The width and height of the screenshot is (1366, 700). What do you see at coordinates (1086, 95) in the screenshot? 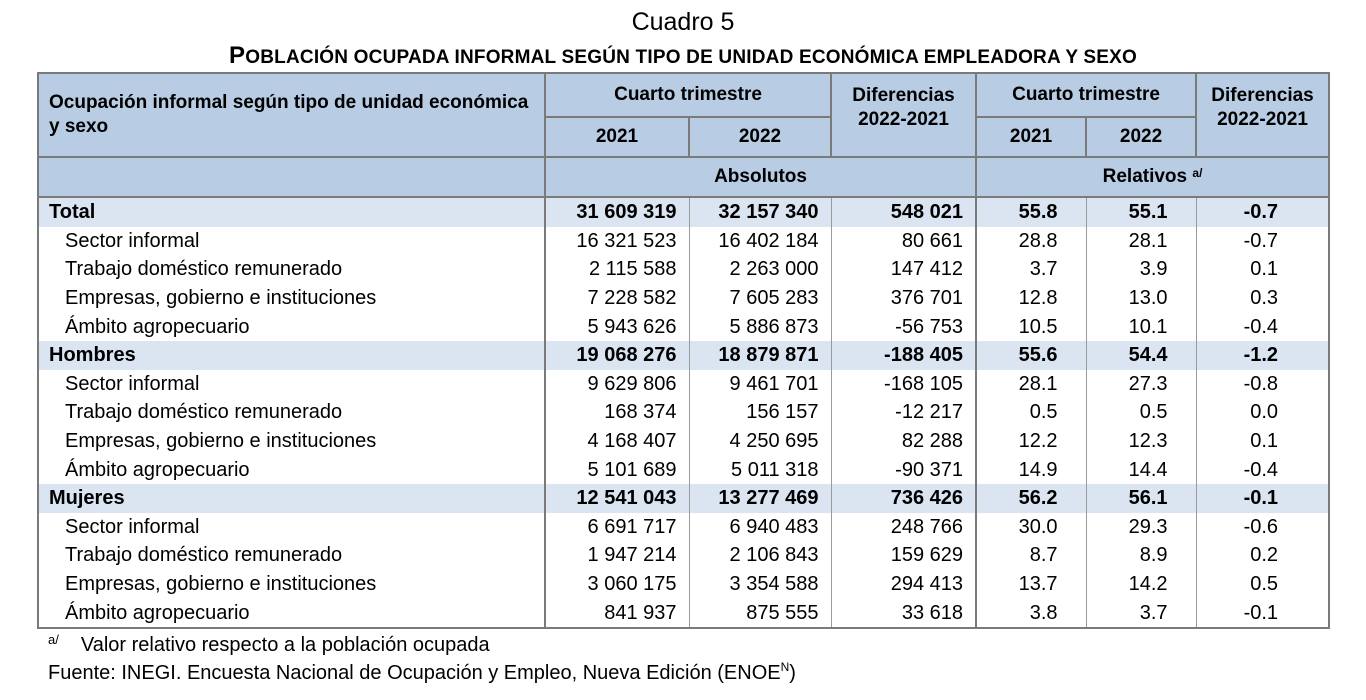
I see `rel-period-header: Cuarto trimestre` at bounding box center [1086, 95].